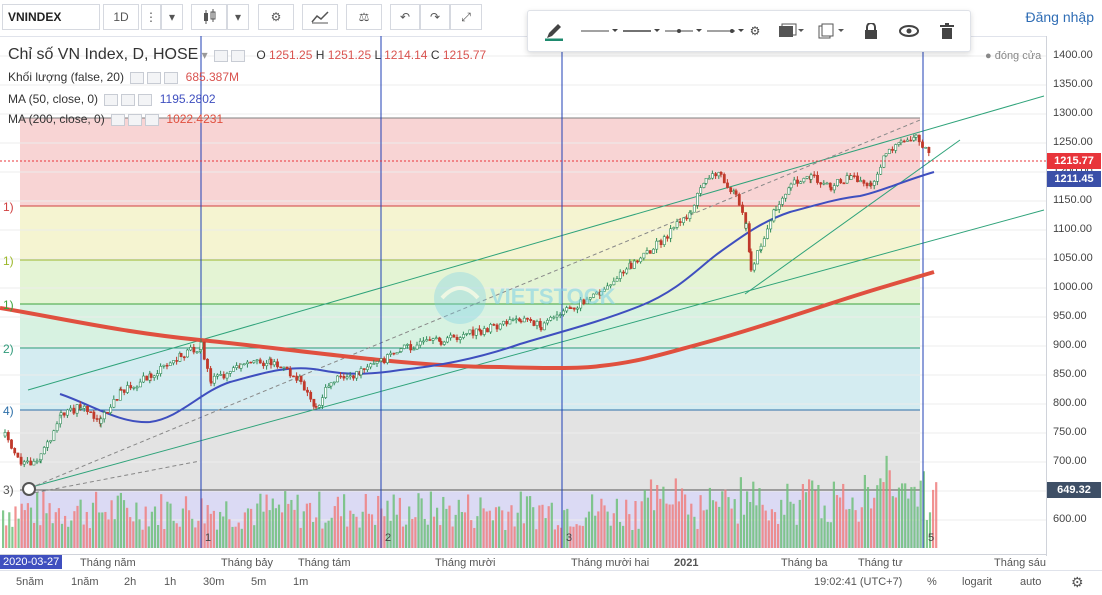 This screenshot has height=595, width=1102. Describe the element at coordinates (214, 582) in the screenshot. I see `range-30m: 30m` at that location.